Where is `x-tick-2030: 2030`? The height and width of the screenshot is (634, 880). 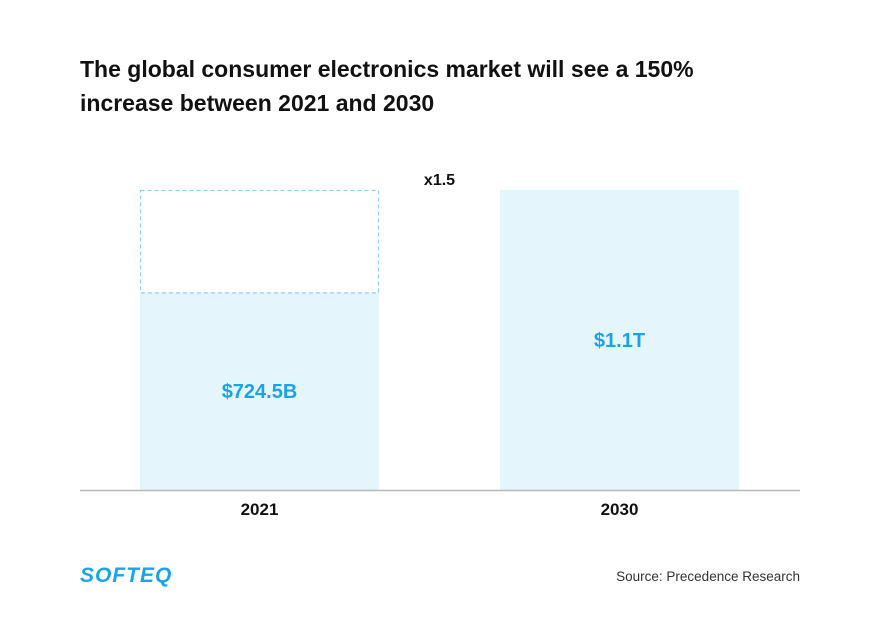 x-tick-2030: 2030 is located at coordinates (620, 509).